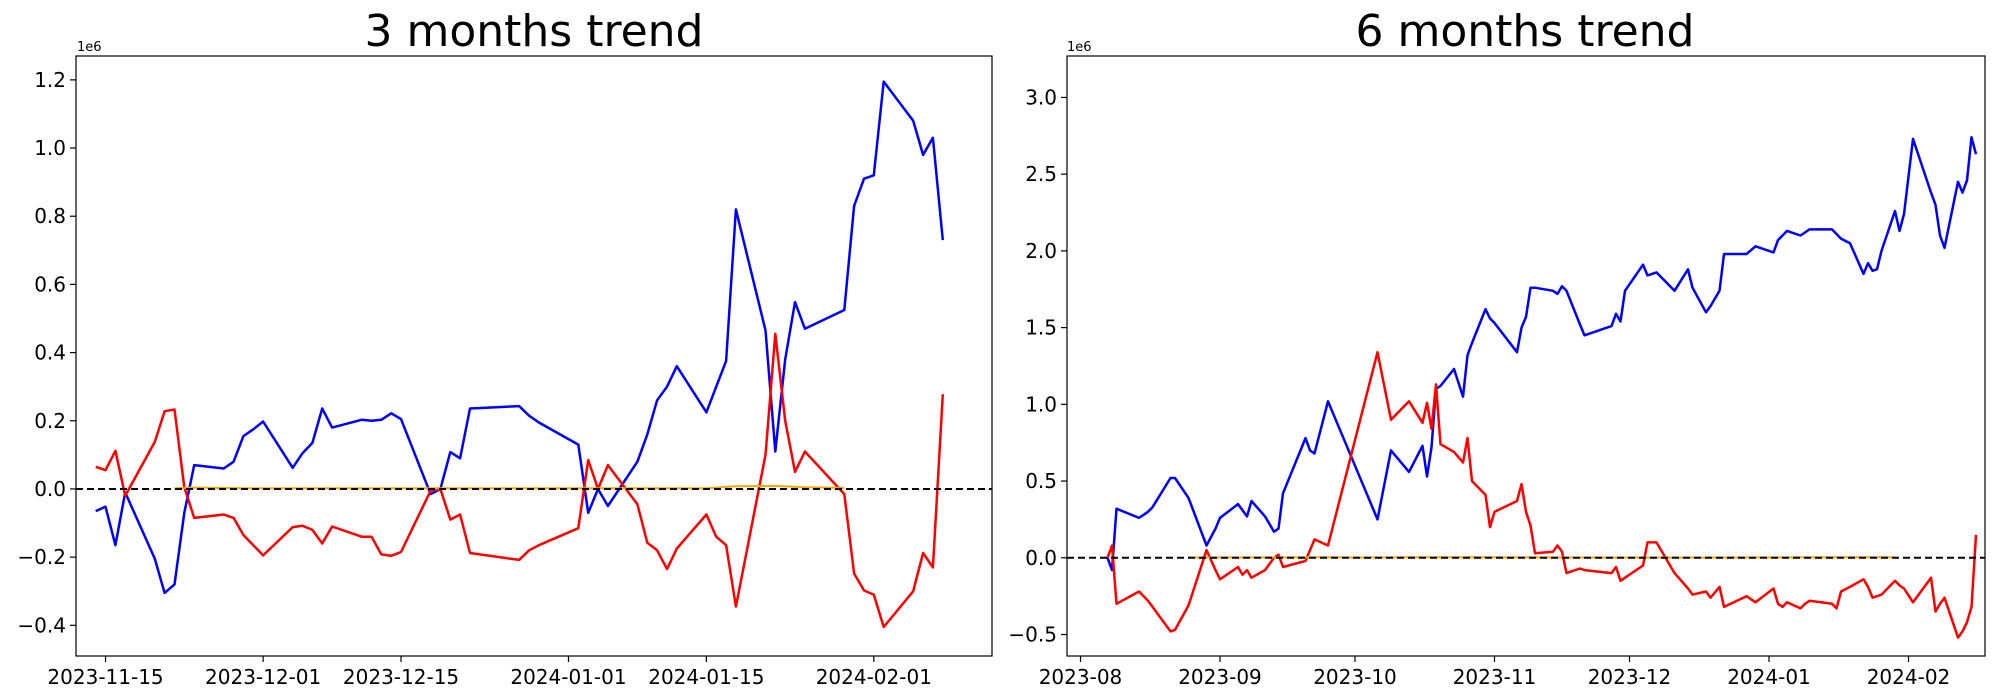 This screenshot has height=700, width=2000. Describe the element at coordinates (534, 31) in the screenshot. I see `chart-title: 3 months trend` at that location.